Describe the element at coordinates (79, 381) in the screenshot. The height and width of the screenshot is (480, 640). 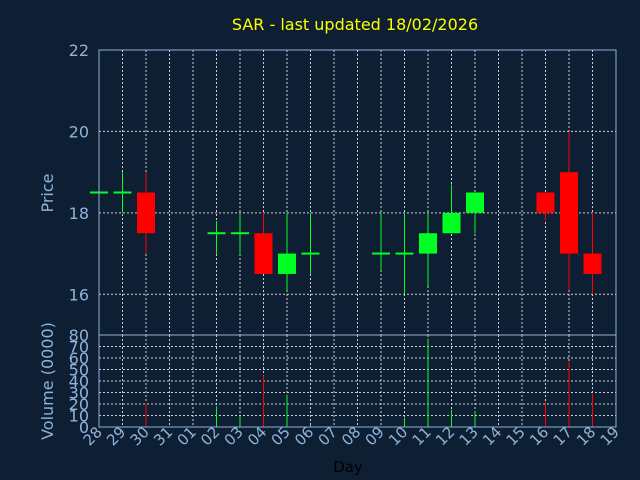
I see `volume-tick-label: 40` at that location.